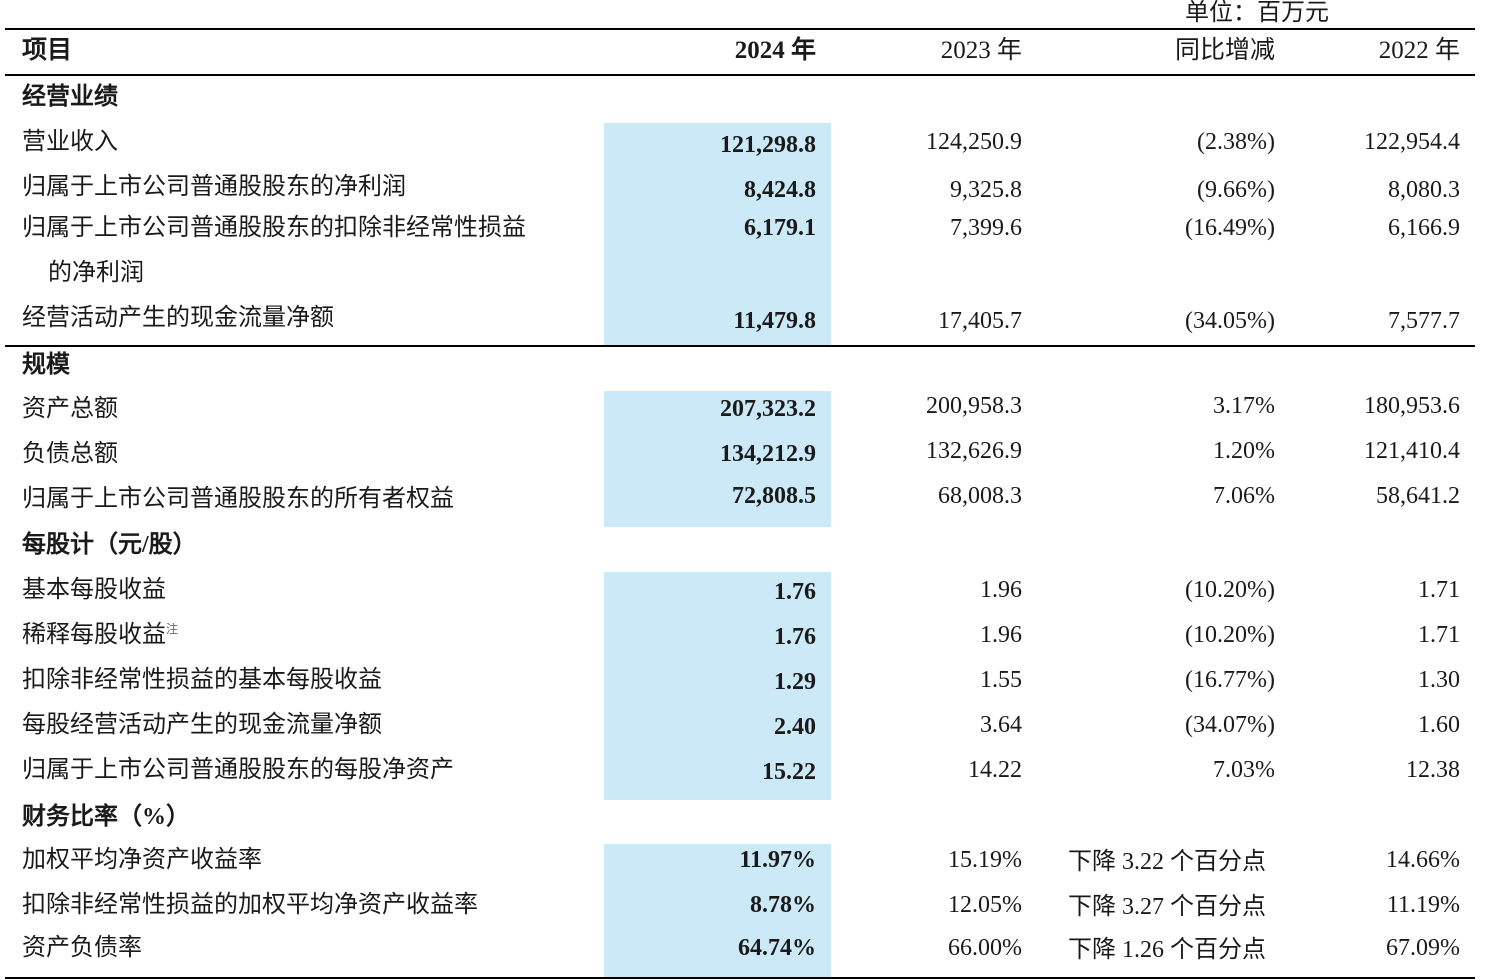  Describe the element at coordinates (1412, 142) in the screenshot. I see `value-2022: 122,954.4` at that location.